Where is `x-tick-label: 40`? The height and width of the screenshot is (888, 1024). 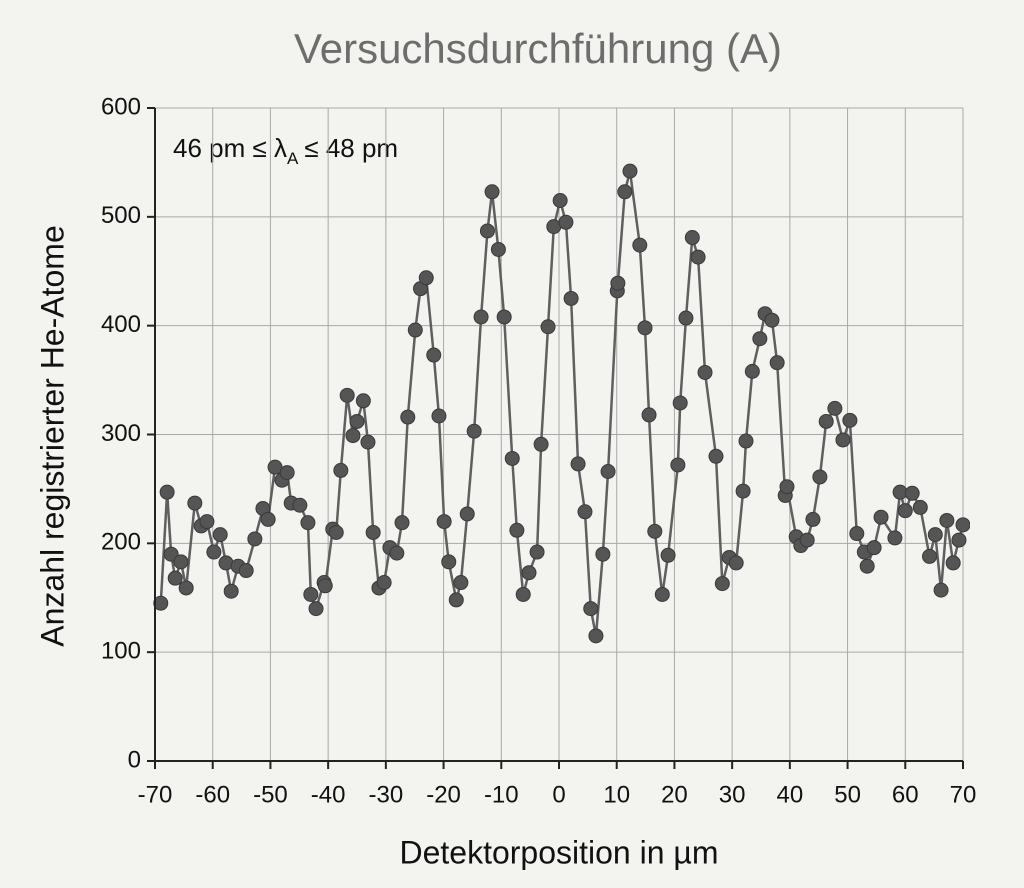 x-tick-label: 40 is located at coordinates (790, 794).